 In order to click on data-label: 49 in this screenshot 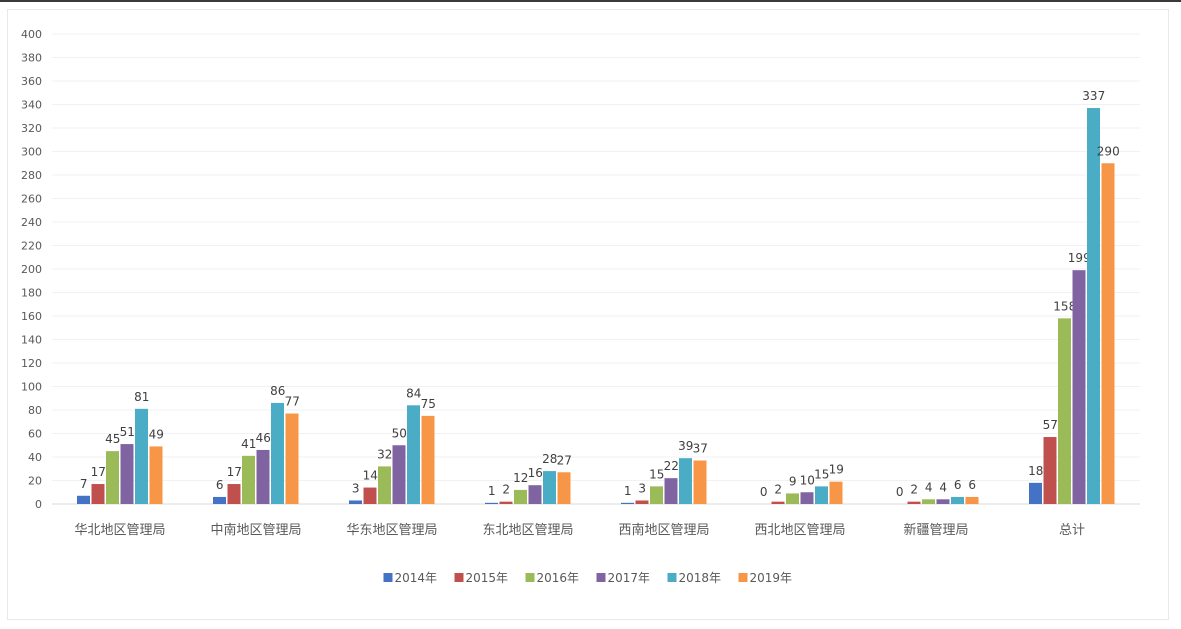, I will do `click(156, 434)`.